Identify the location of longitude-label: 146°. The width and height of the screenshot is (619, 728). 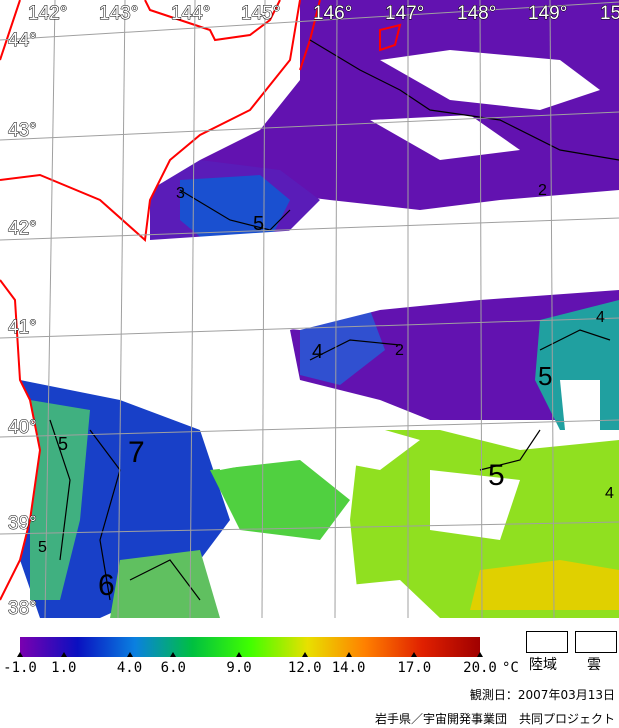
(332, 13).